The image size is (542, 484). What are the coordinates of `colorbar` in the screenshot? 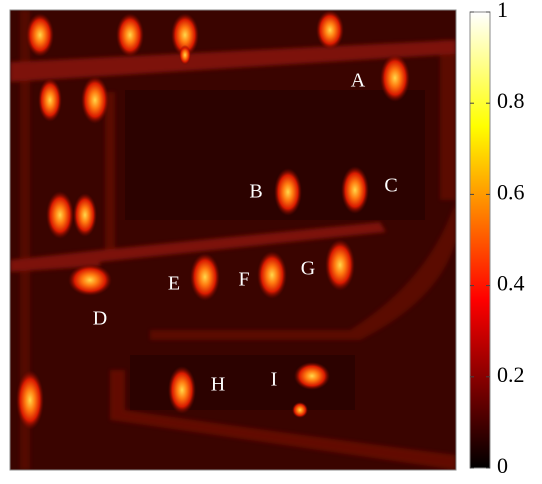 It's located at (480, 240).